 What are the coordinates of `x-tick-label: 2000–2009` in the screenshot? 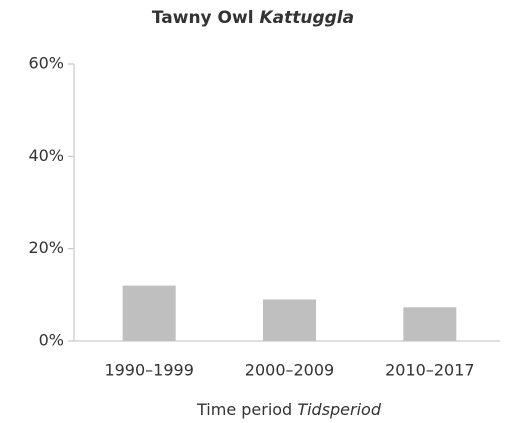 It's located at (289, 370).